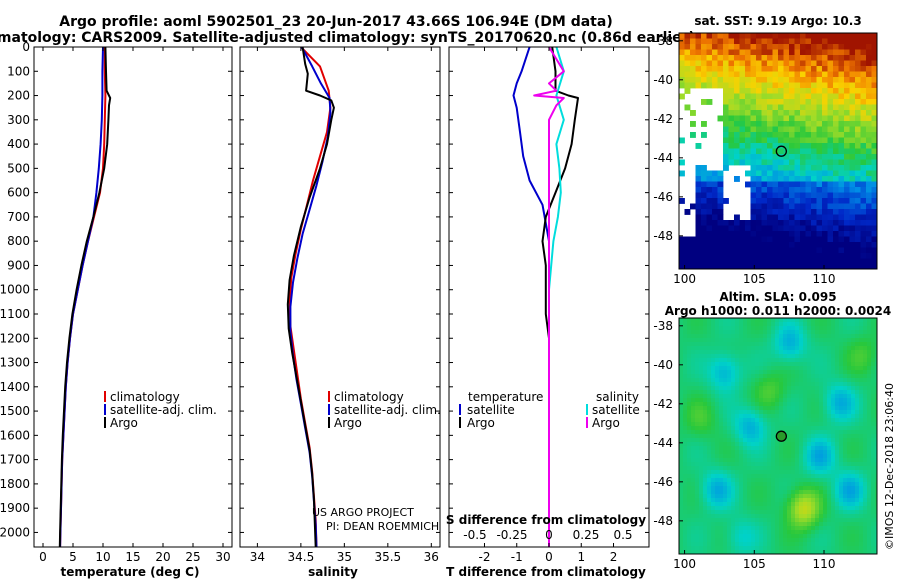  I want to click on x-tick-label: 0, so click(43, 557).